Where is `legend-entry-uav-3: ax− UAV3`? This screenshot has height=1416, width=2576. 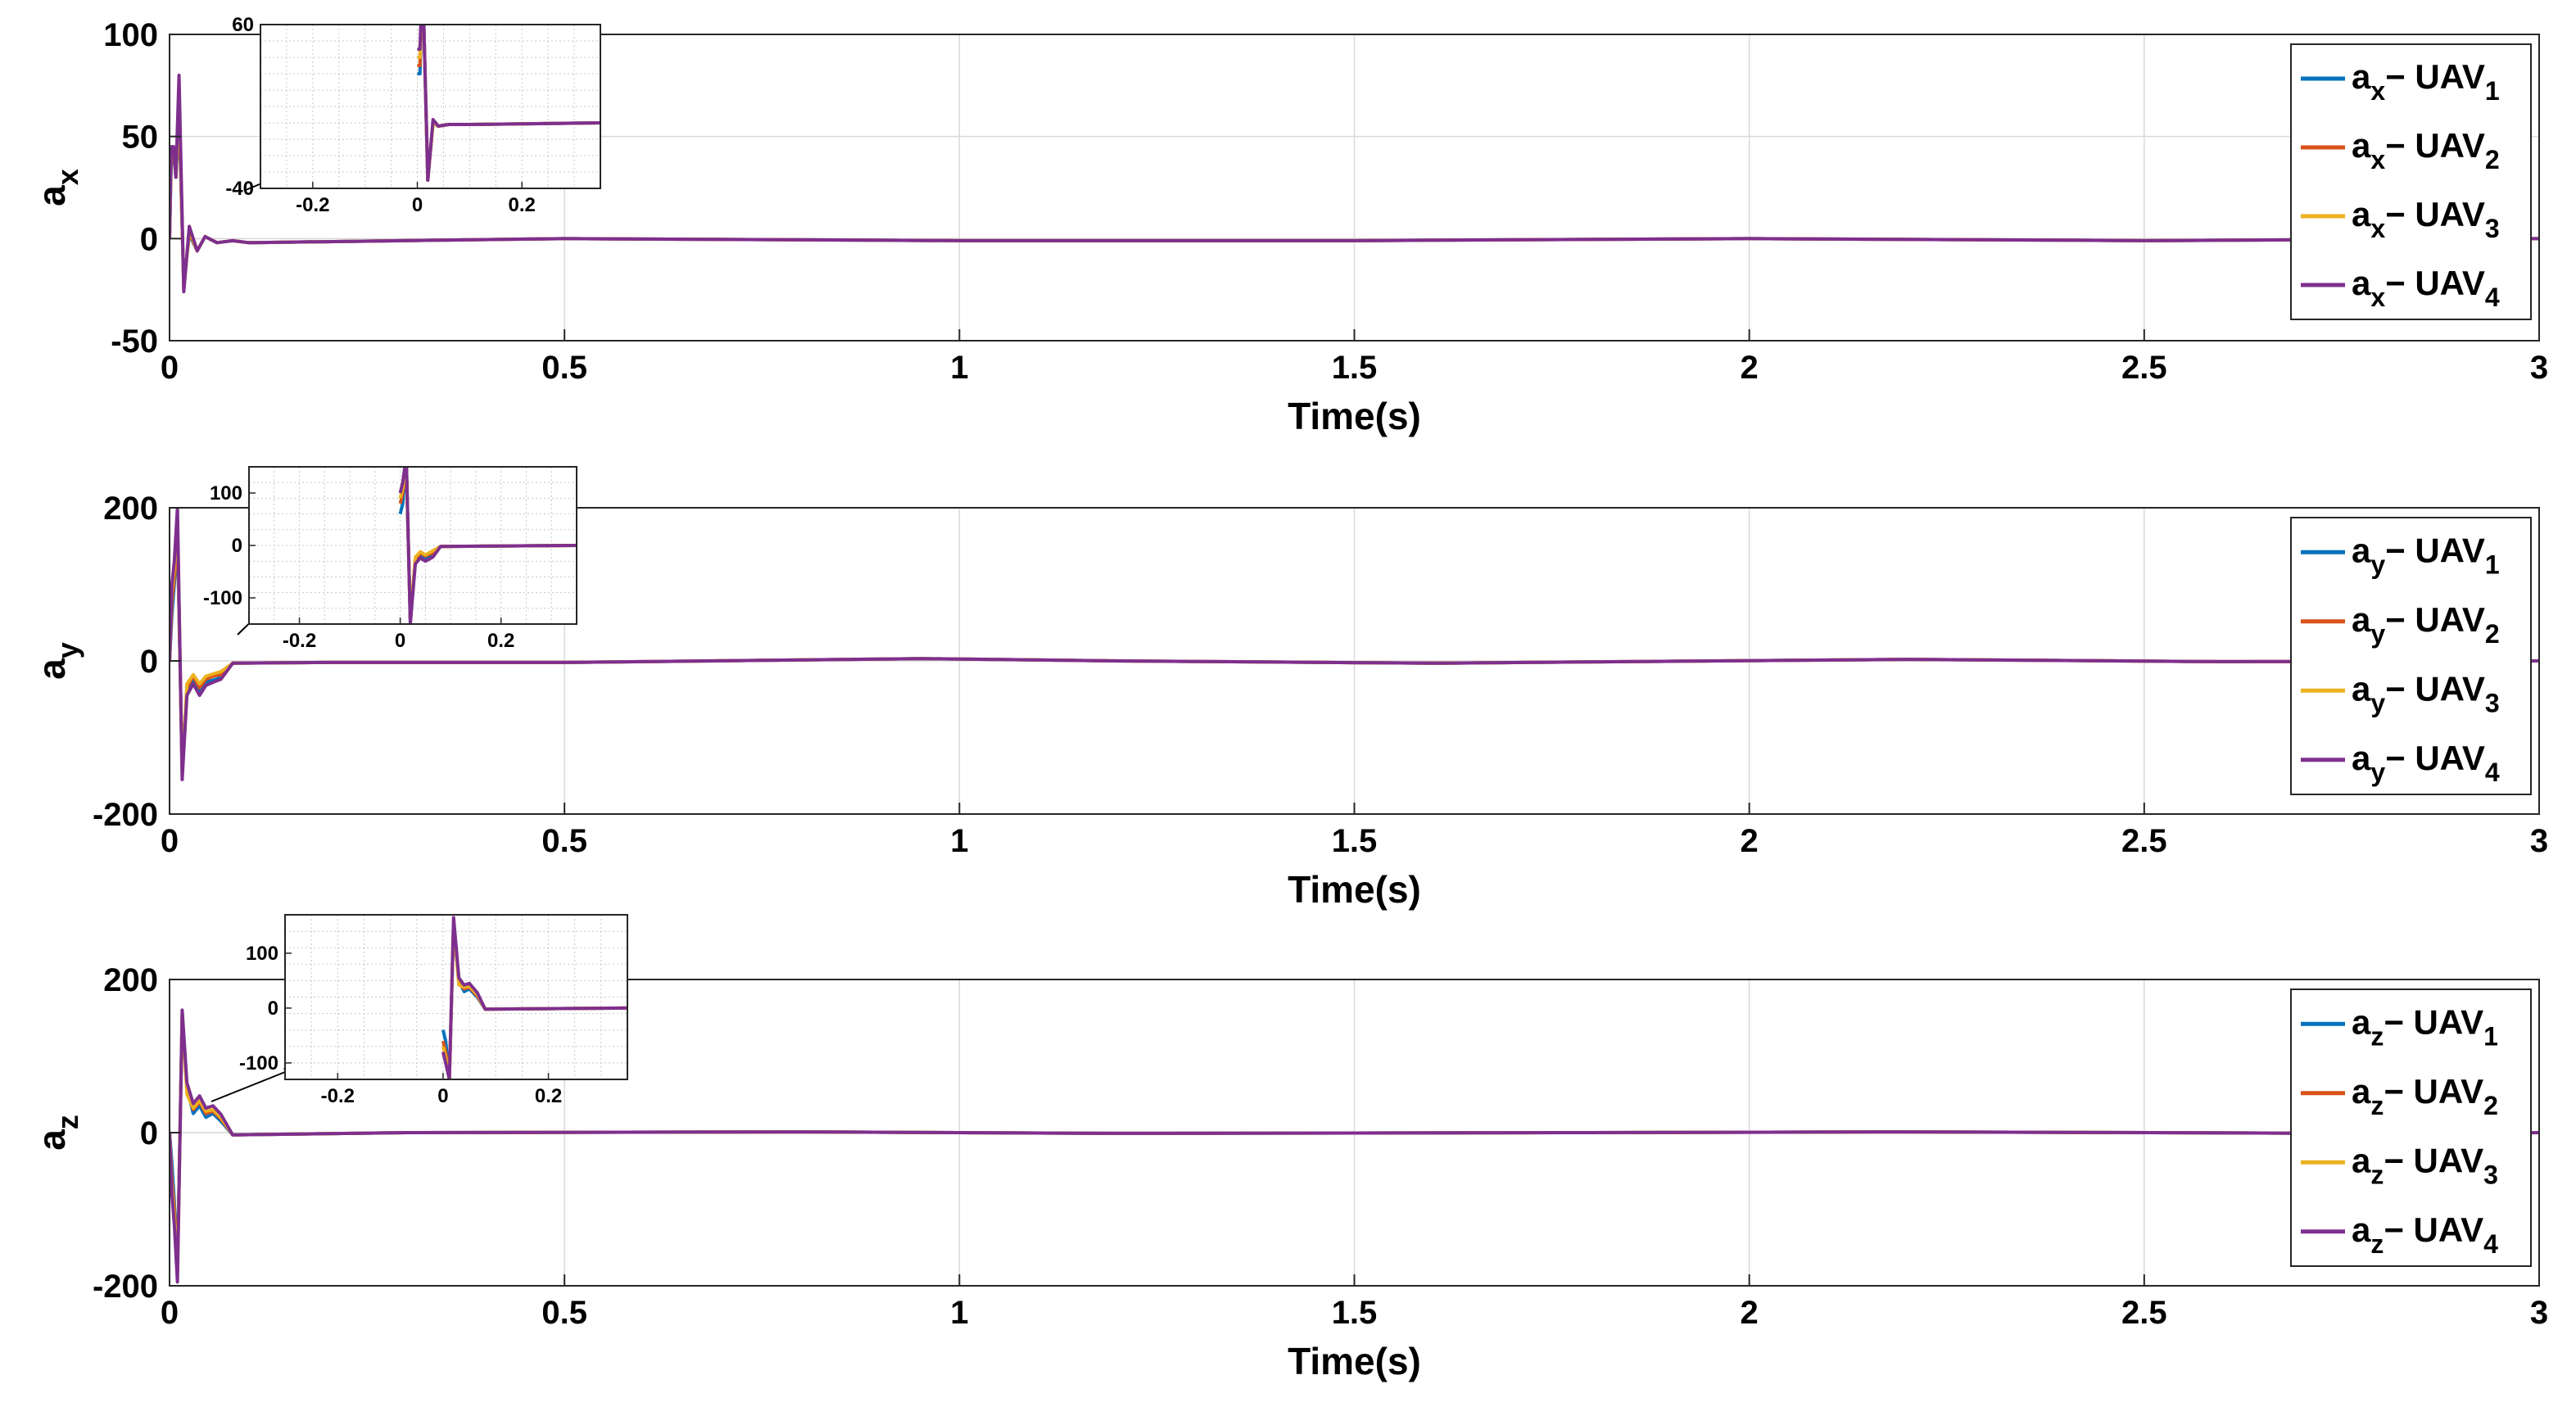
legend-entry-uav-3: ax− UAV3 is located at coordinates (2426, 219).